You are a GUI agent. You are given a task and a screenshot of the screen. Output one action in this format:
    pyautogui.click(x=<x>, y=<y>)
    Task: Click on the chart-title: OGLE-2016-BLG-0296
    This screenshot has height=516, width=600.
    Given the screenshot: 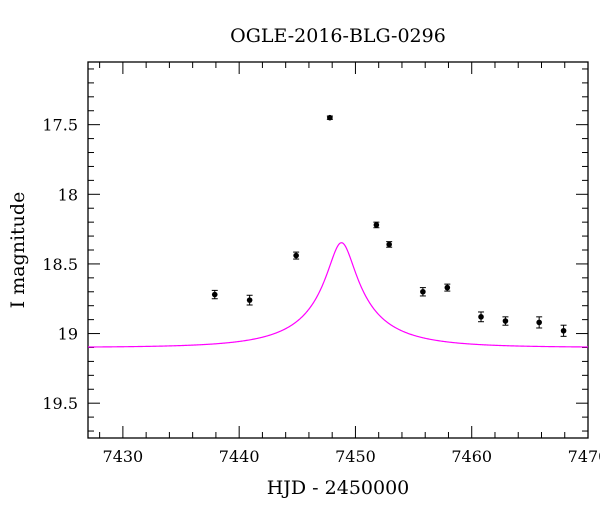 What is the action you would take?
    pyautogui.click(x=338, y=36)
    